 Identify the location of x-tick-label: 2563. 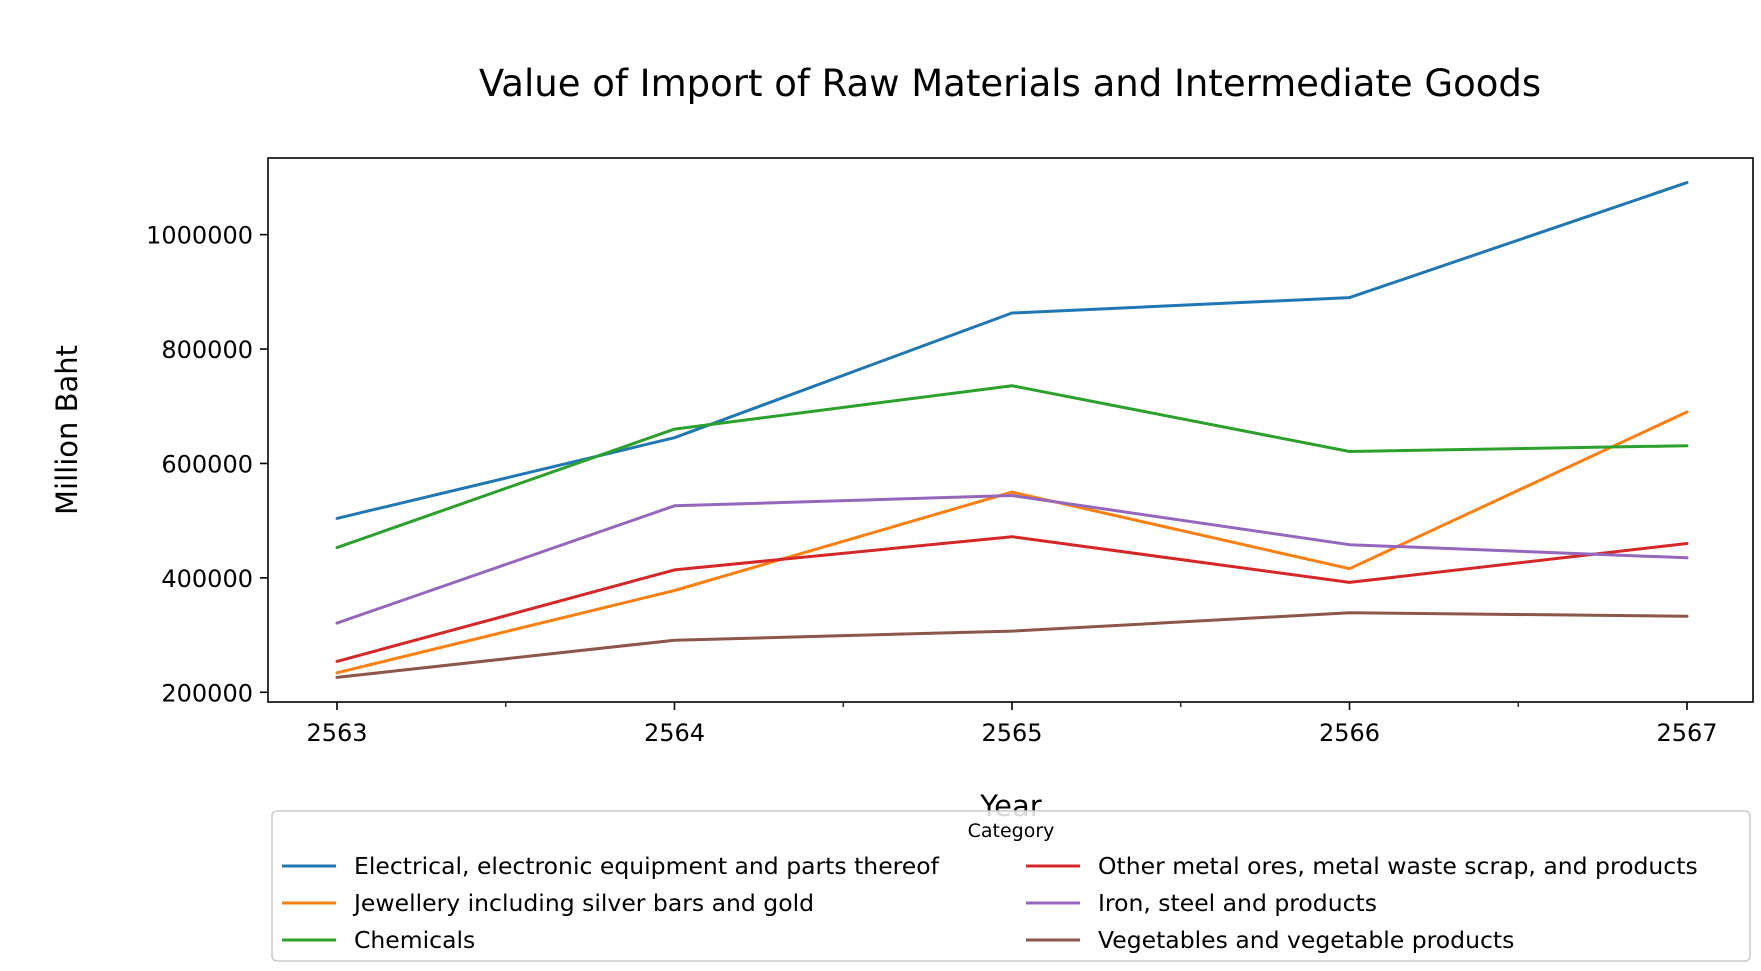
(336, 733).